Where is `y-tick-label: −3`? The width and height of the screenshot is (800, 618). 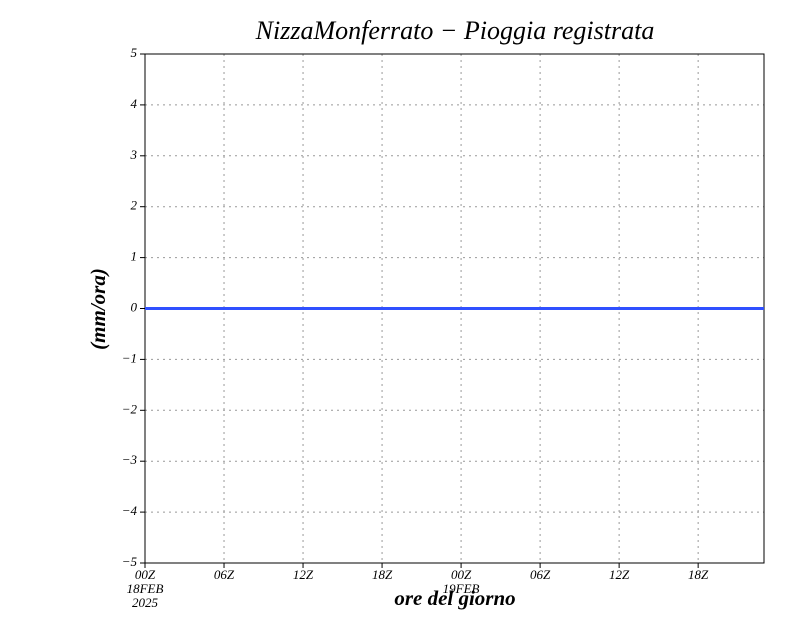 y-tick-label: −3 is located at coordinates (130, 459).